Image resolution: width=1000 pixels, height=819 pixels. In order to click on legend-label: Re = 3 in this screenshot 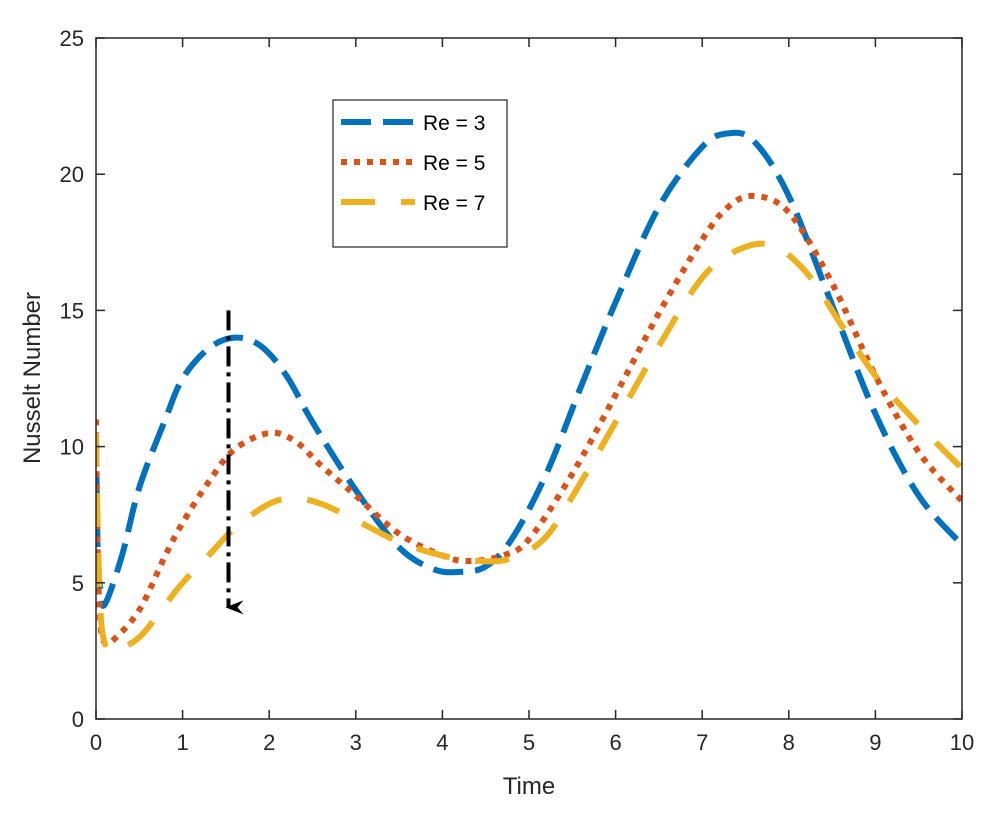, I will do `click(454, 123)`.